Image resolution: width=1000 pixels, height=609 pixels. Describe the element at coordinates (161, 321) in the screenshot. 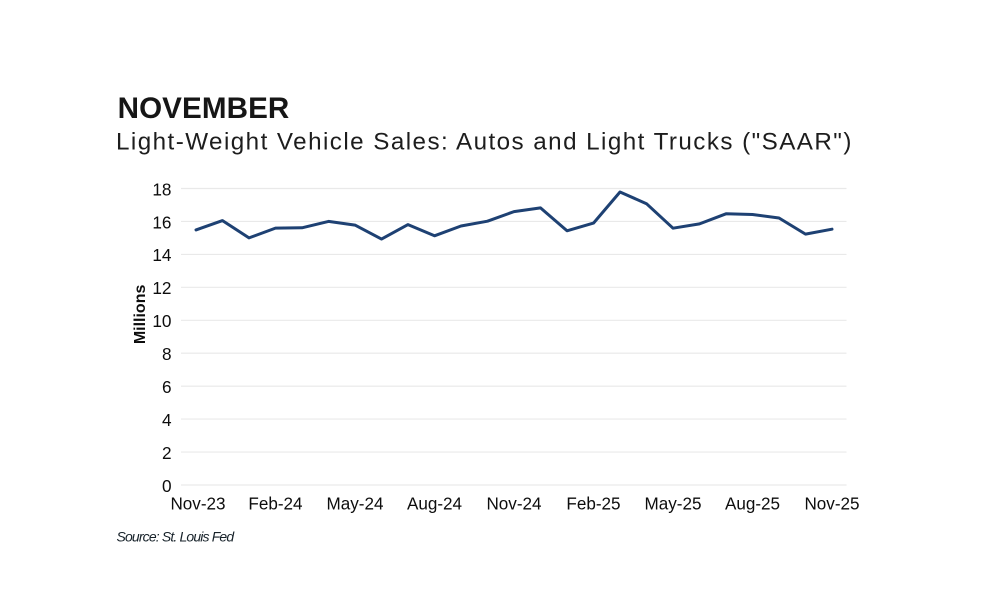

I see `svg-text: 10` at that location.